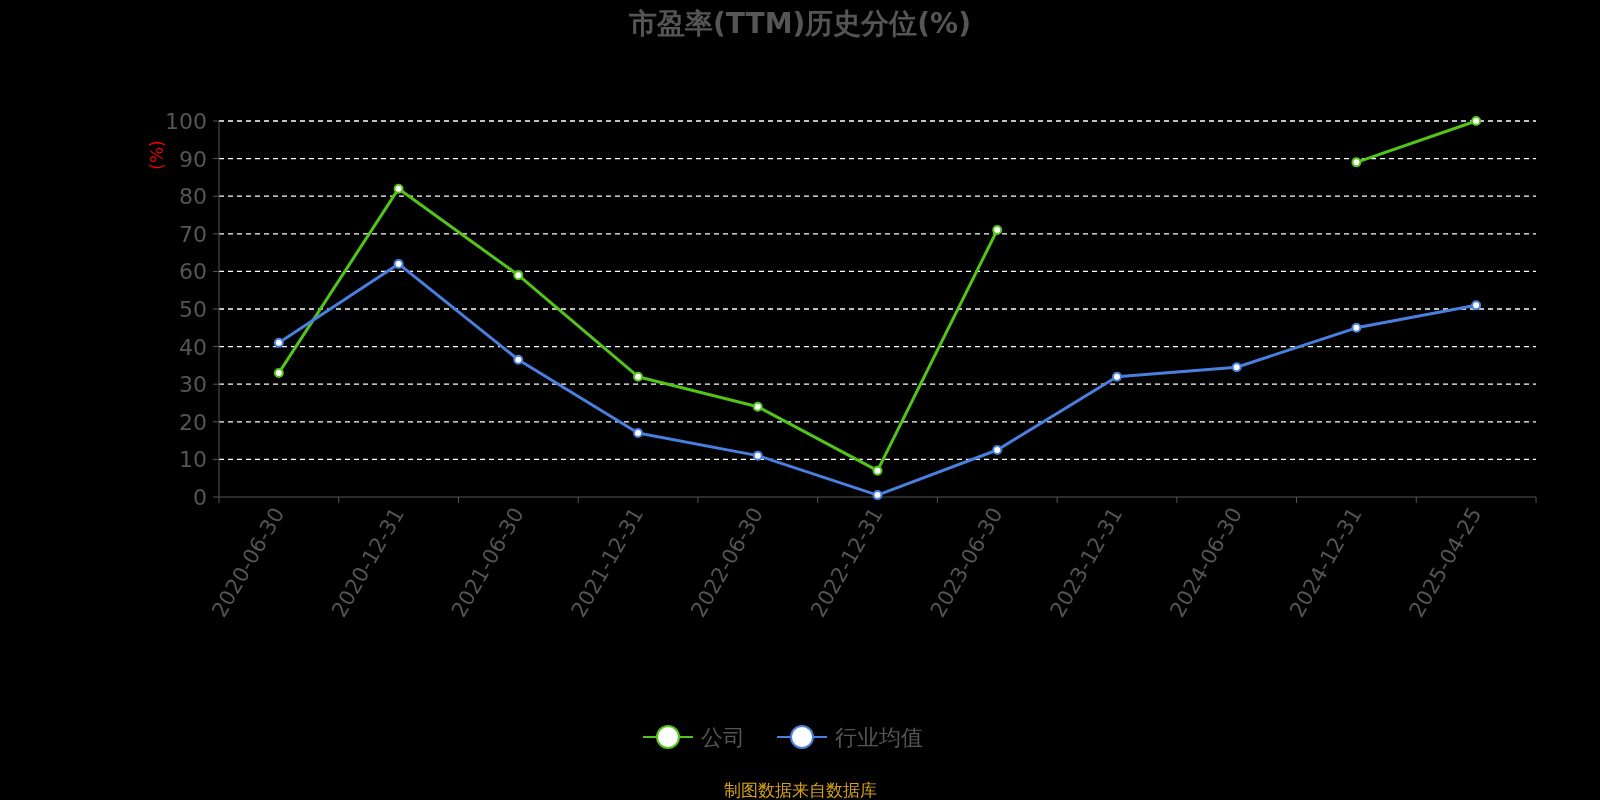 The height and width of the screenshot is (800, 1600). I want to click on y-tick-label: 70, so click(193, 234).